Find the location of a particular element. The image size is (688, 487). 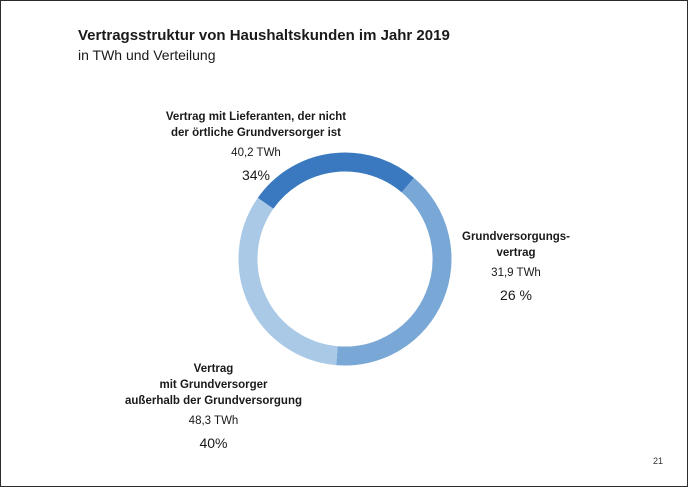

slice-name-line: Vertrag mit Lieferanten, der nicht is located at coordinates (256, 117).